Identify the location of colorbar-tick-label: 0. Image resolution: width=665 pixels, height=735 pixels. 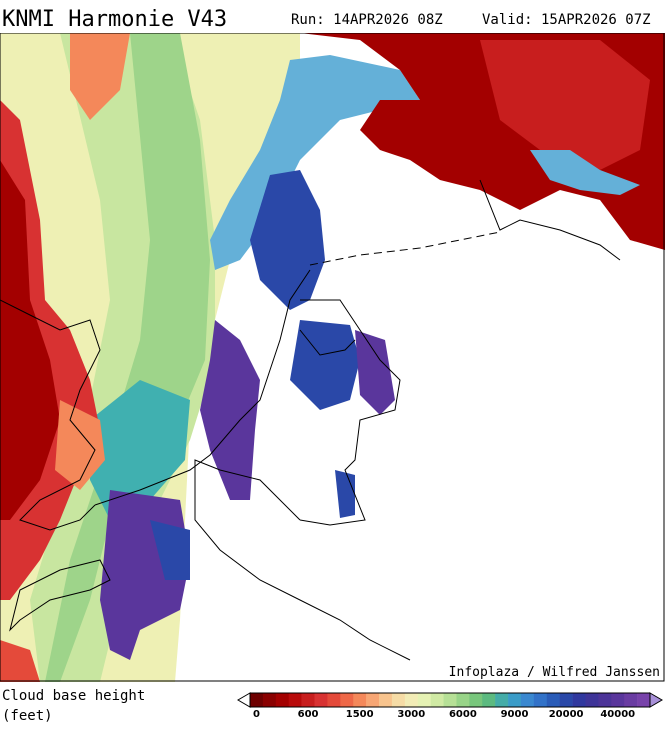
(256, 714).